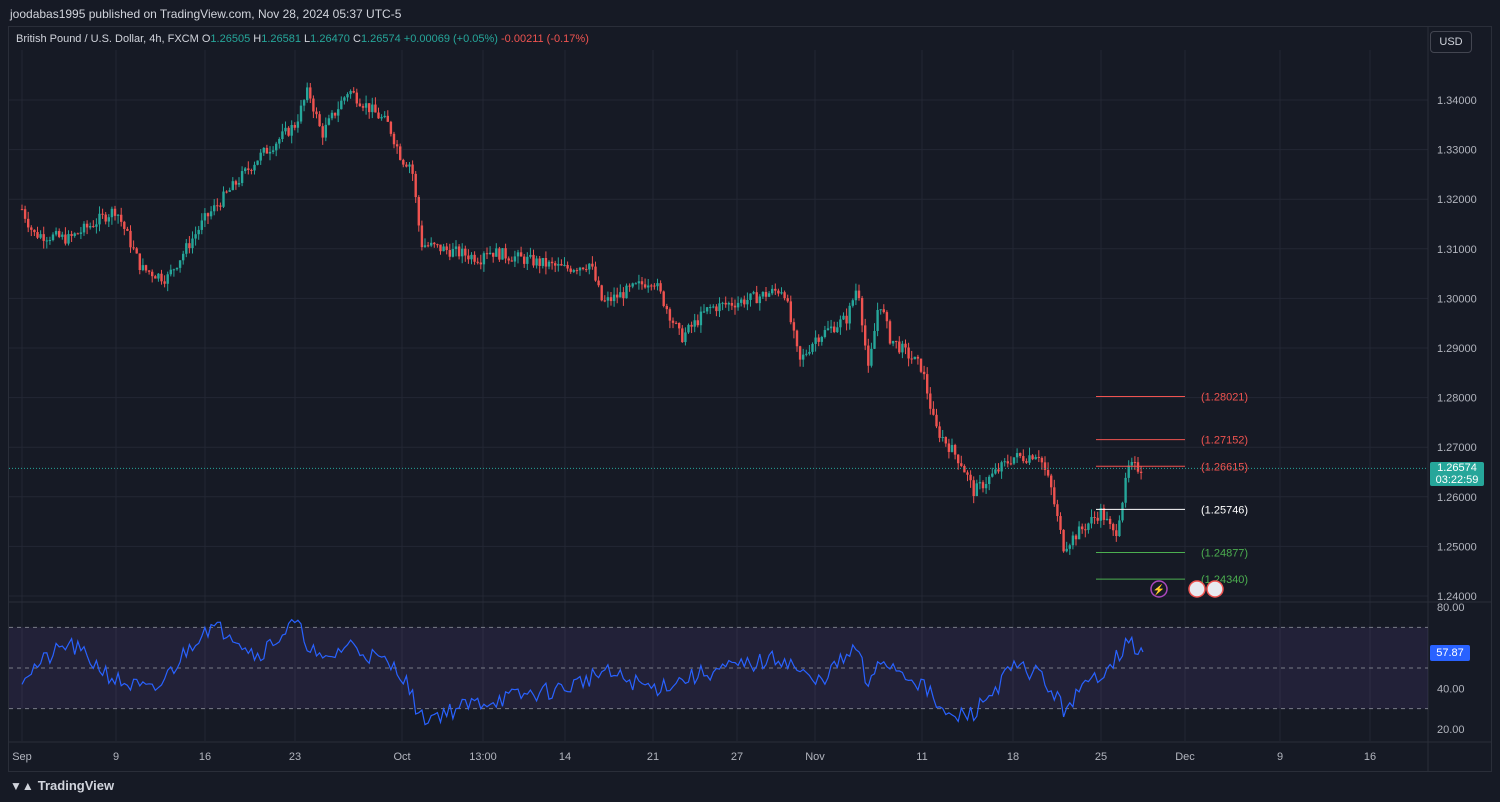 Image resolution: width=1500 pixels, height=802 pixels. What do you see at coordinates (62, 785) in the screenshot?
I see `footer-brand: ▼▲ TradingView` at bounding box center [62, 785].